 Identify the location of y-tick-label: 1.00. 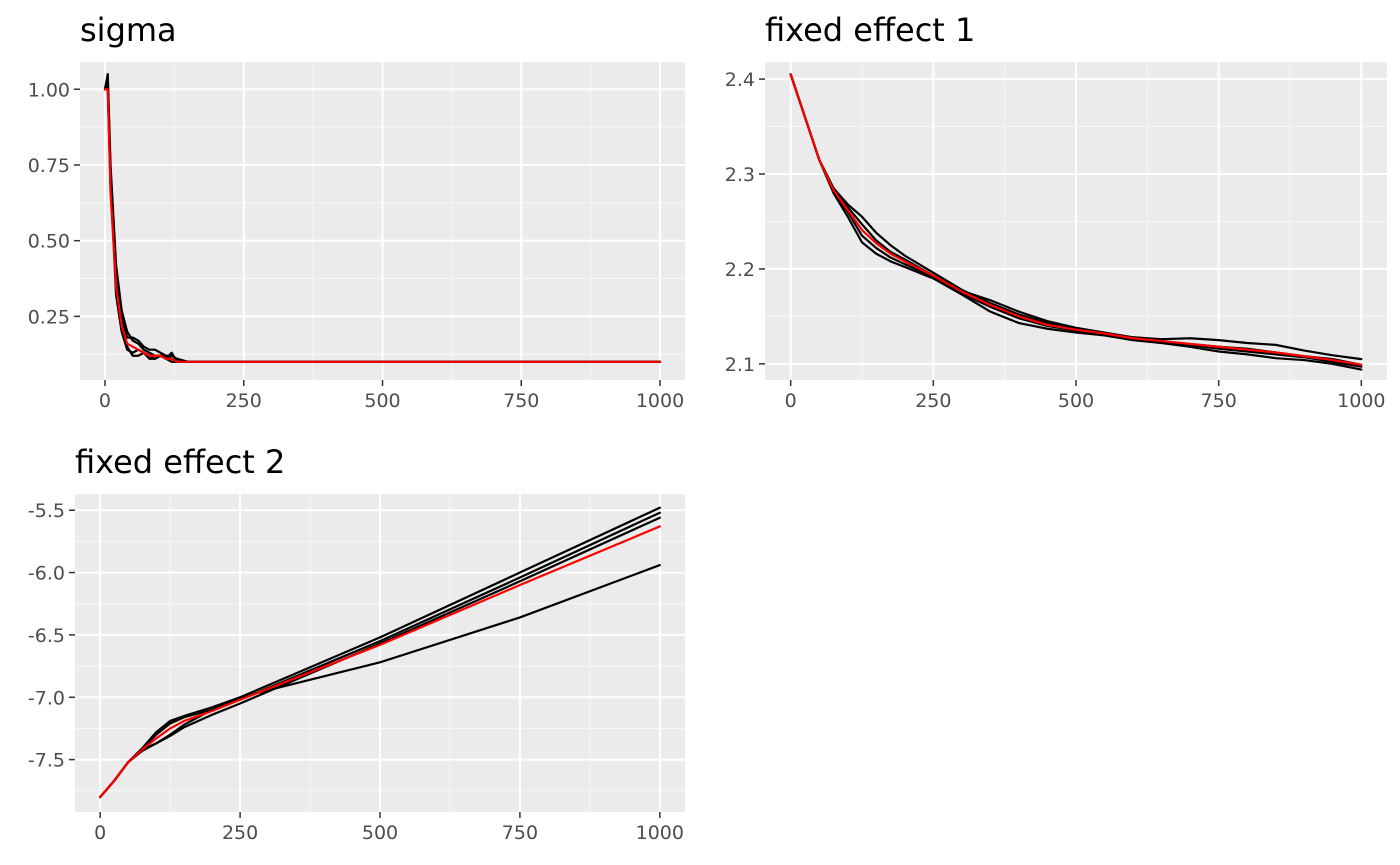
(49, 90).